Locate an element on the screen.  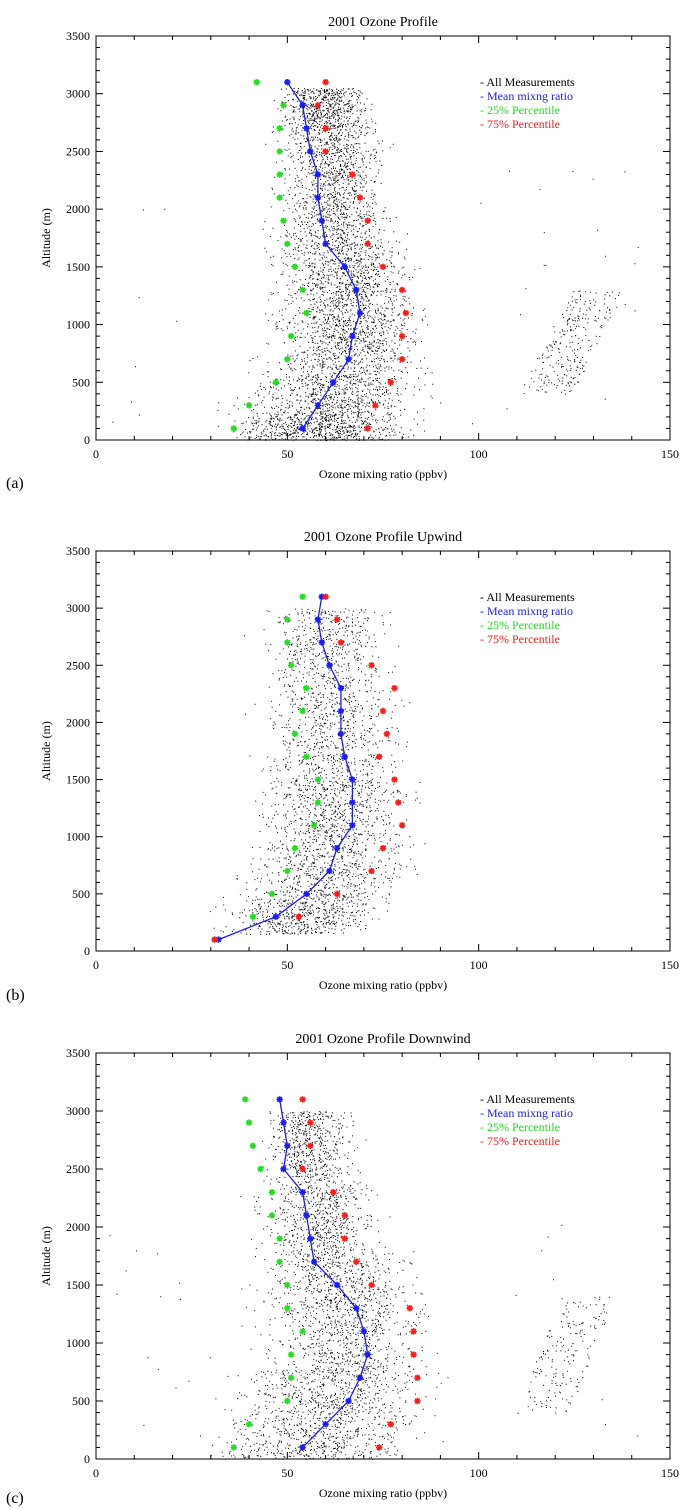
y-tick-label: 2000 is located at coordinates (78, 209).